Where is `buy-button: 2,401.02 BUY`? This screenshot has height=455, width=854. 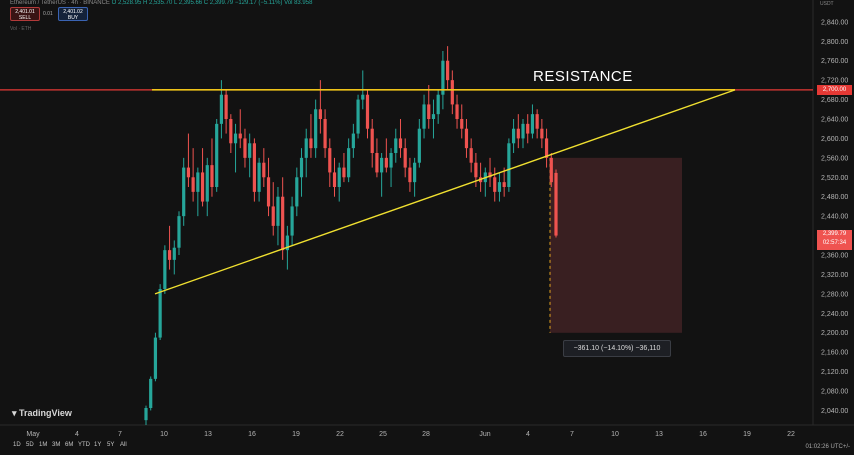 buy-button: 2,401.02 BUY is located at coordinates (73, 14).